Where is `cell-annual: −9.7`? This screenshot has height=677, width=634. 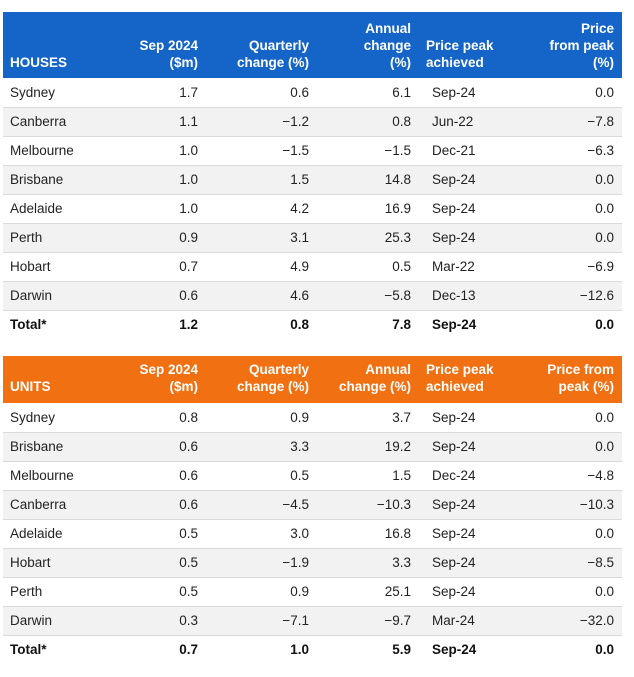
cell-annual: −9.7 is located at coordinates (368, 621).